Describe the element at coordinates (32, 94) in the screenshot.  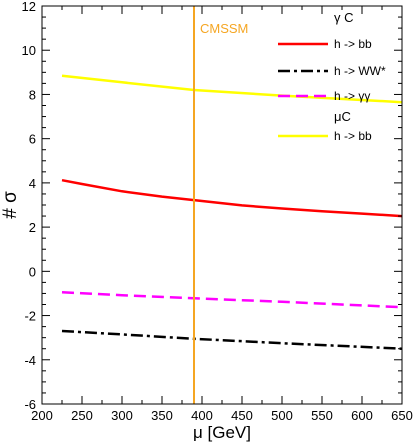
I see `y-tick-label: 8` at that location.